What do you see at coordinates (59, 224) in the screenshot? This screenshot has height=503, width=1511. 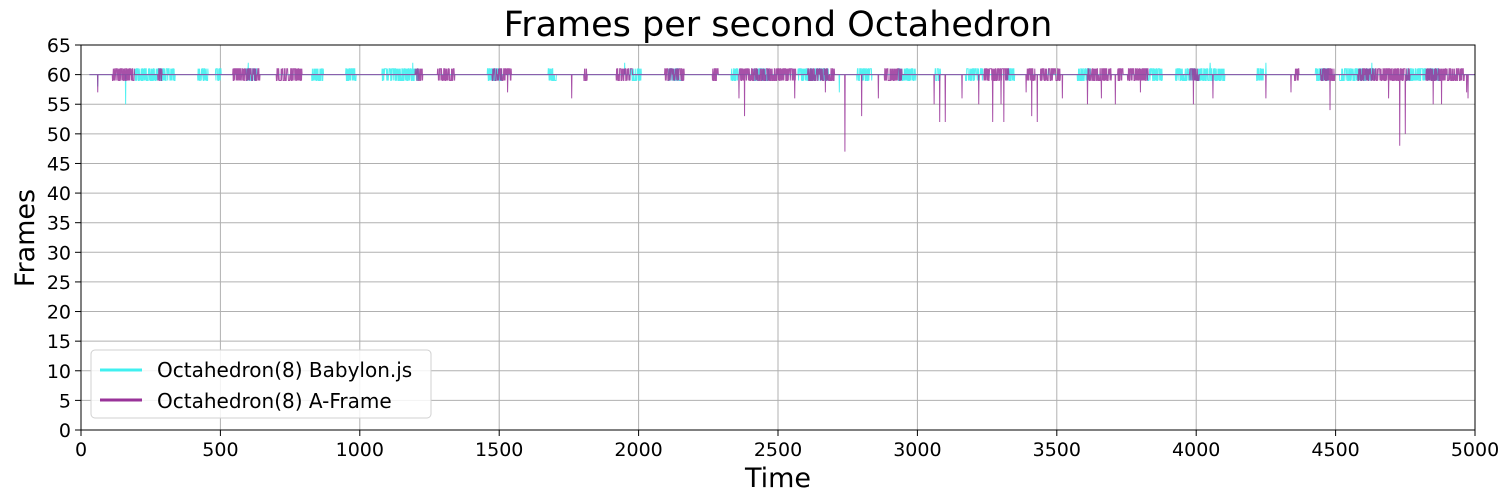 I see `y-tick-label: 35` at bounding box center [59, 224].